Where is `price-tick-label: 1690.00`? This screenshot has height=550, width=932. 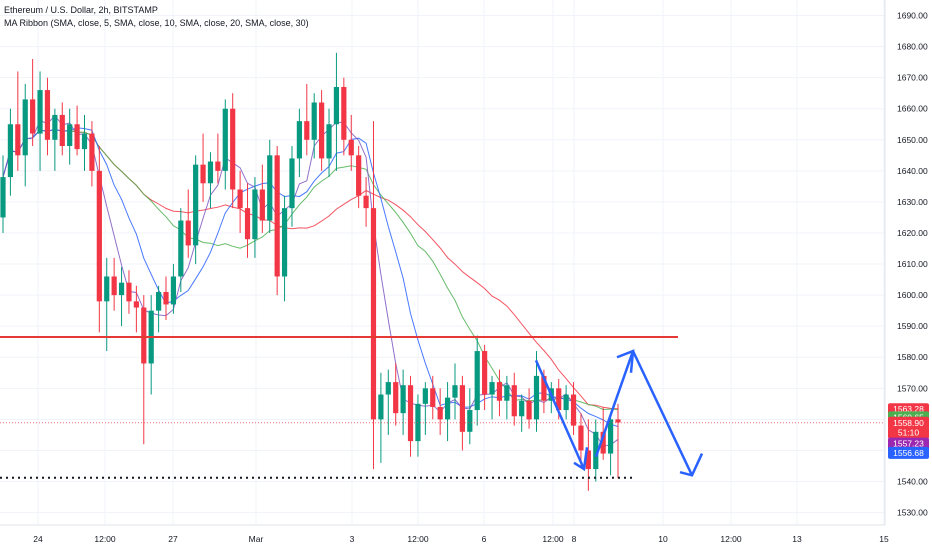 price-tick-label: 1690.00 is located at coordinates (912, 16).